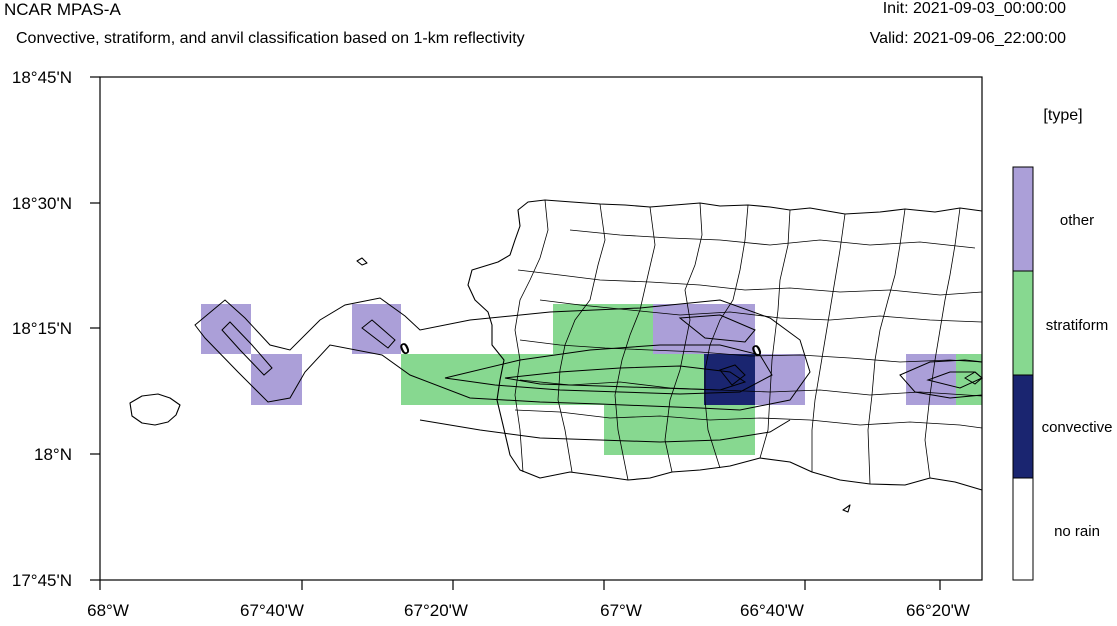 Image resolution: width=1117 pixels, height=626 pixels. What do you see at coordinates (1077, 220) in the screenshot?
I see `legend-label: other` at bounding box center [1077, 220].